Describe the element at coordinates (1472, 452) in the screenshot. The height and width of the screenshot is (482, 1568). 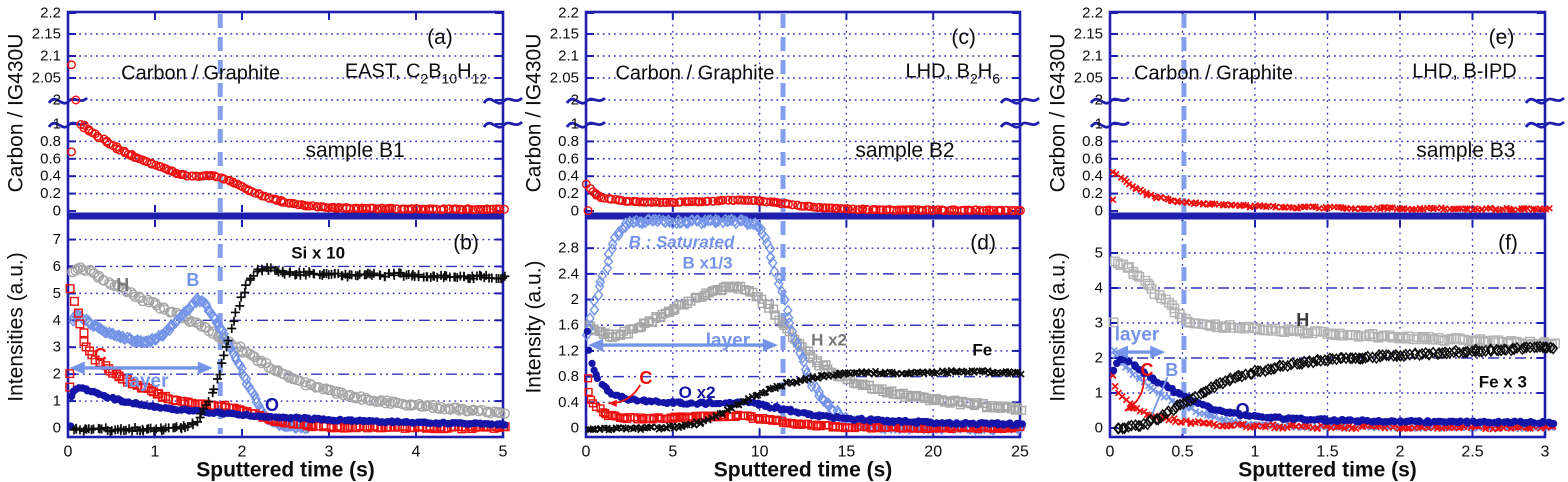
I see `x-tick-label: 2.5` at that location.